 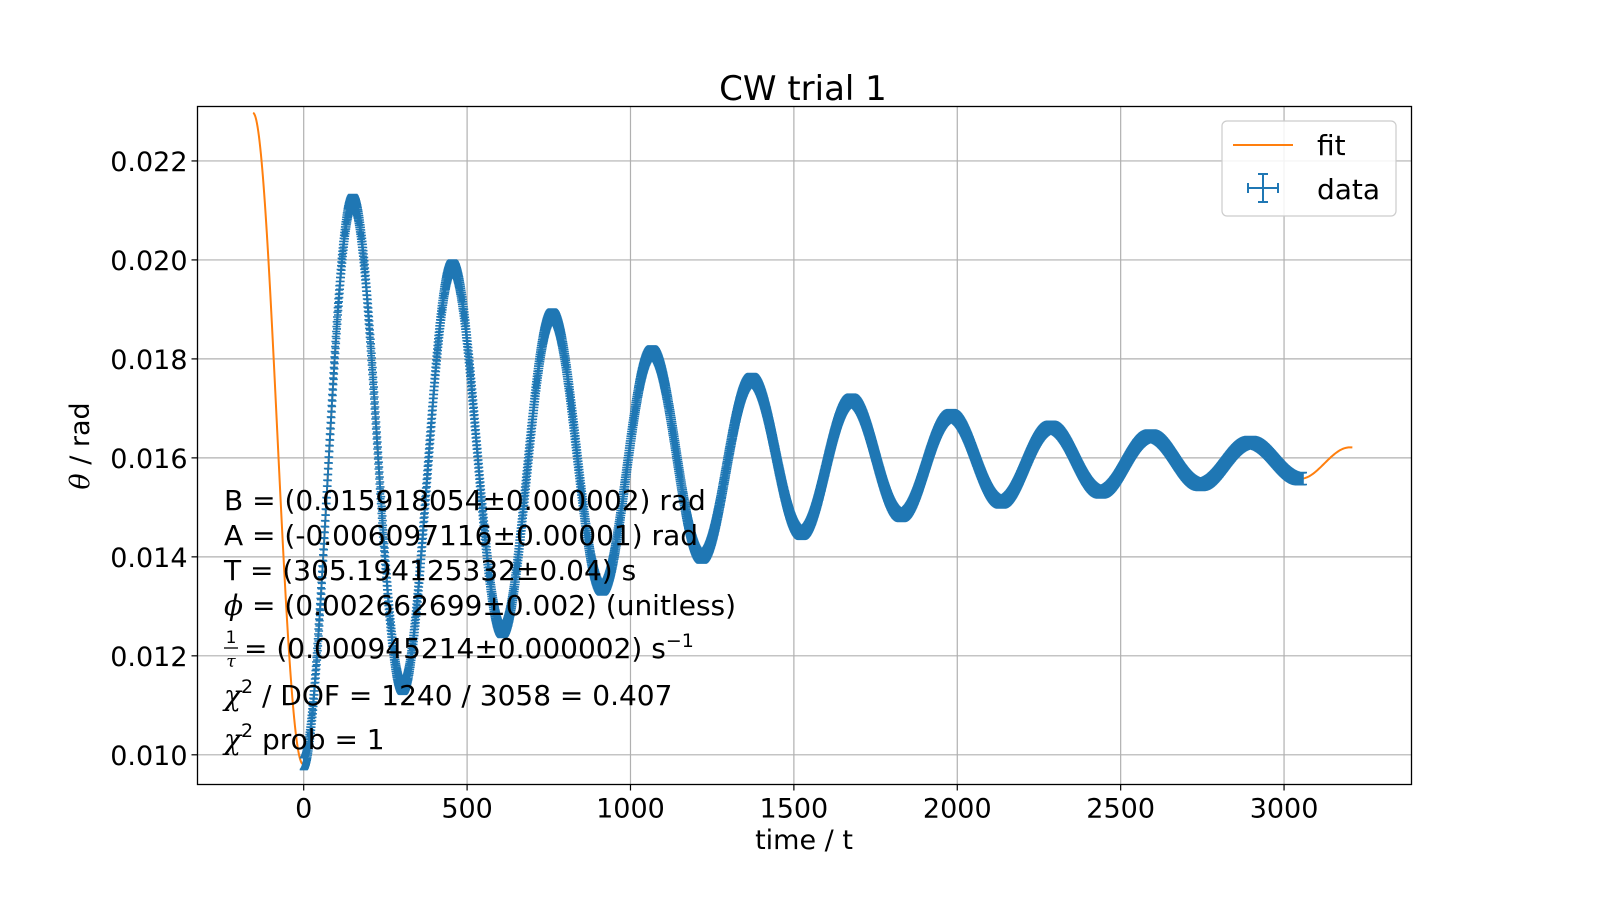 What do you see at coordinates (455, 648) in the screenshot?
I see `inv-tau-rest: = (0.000945214±0.000002) s` at bounding box center [455, 648].